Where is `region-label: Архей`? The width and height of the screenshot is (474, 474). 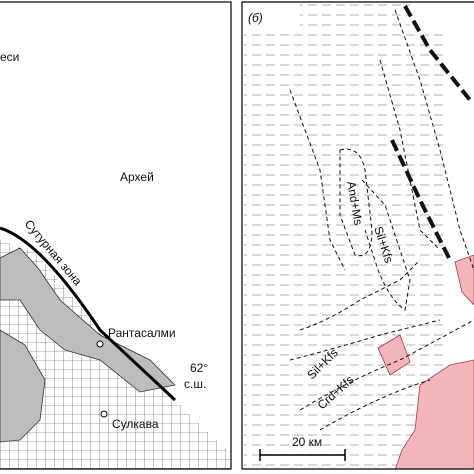
region-label: Архей is located at coordinates (137, 177).